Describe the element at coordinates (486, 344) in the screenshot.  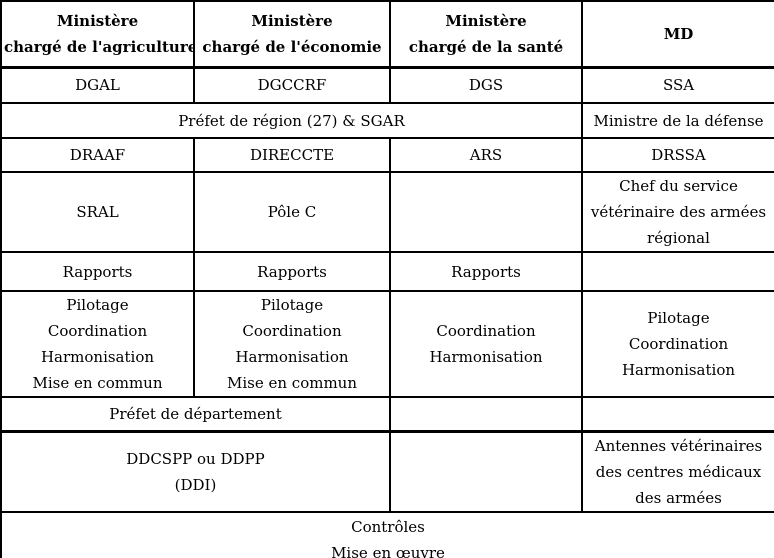
I see `cell-missions-sante: Coordination Harmonisation` at that location.